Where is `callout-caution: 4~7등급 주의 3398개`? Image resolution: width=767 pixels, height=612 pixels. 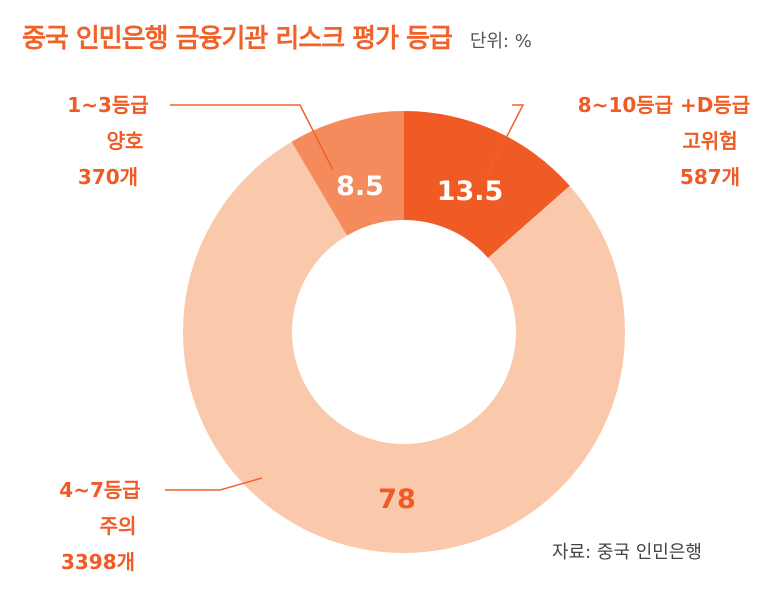
callout-caution: 4~7등급 주의 3398개 is located at coordinates (161, 525).